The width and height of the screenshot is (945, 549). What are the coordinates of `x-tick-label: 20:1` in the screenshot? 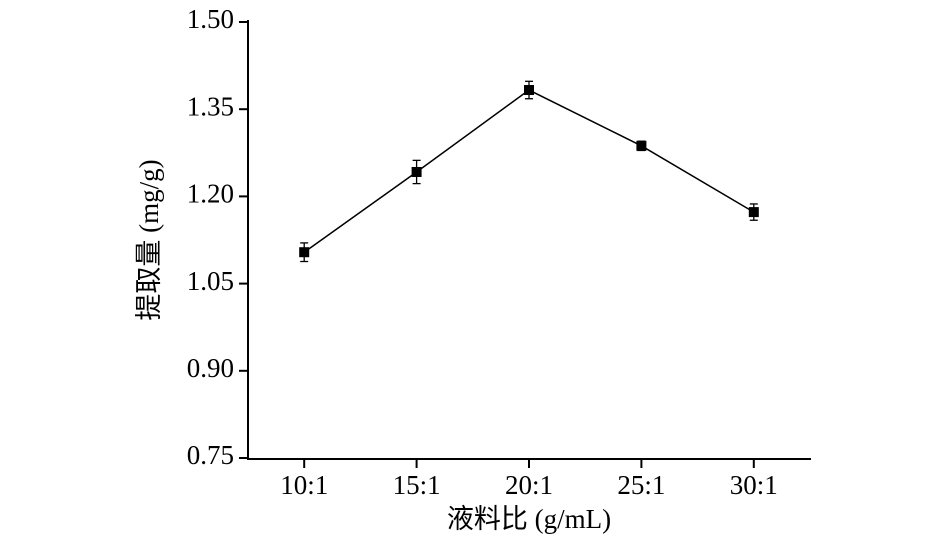 It's located at (529, 485).